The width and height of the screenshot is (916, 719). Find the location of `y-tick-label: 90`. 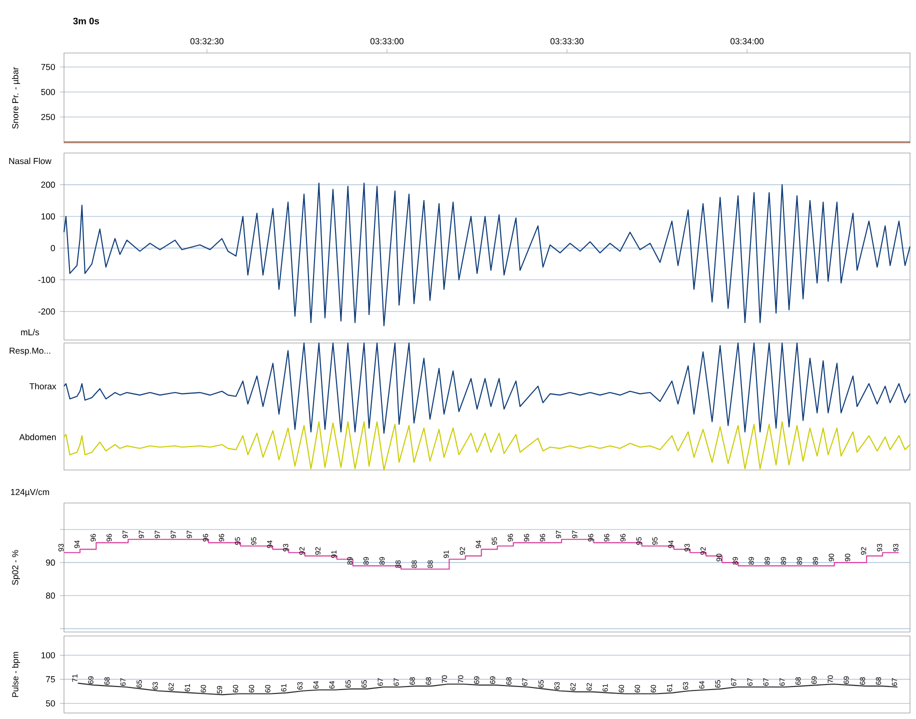

y-tick-label: 90 is located at coordinates (50, 562).